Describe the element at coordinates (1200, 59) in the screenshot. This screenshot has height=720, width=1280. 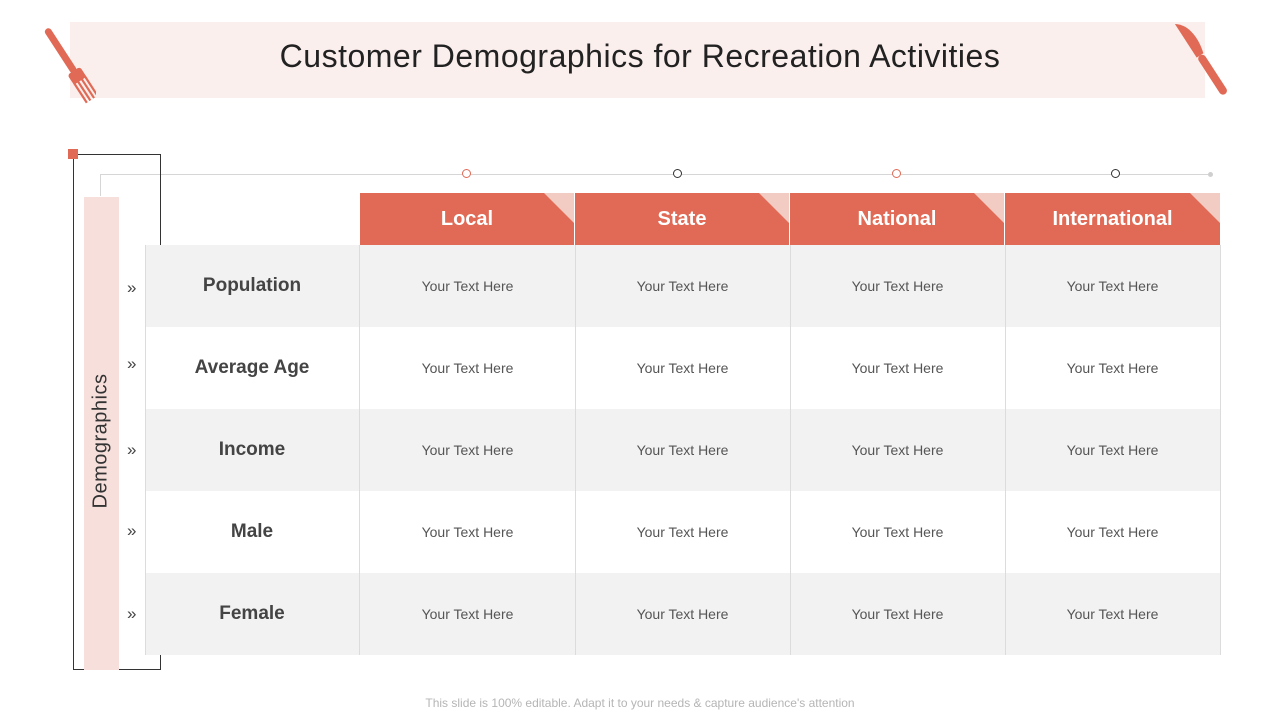
I see `knife-icon` at that location.